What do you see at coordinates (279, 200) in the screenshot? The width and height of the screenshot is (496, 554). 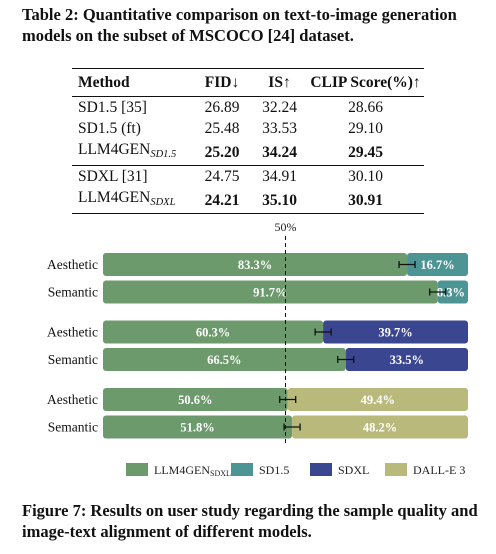 I see `is-cell: 35.10` at bounding box center [279, 200].